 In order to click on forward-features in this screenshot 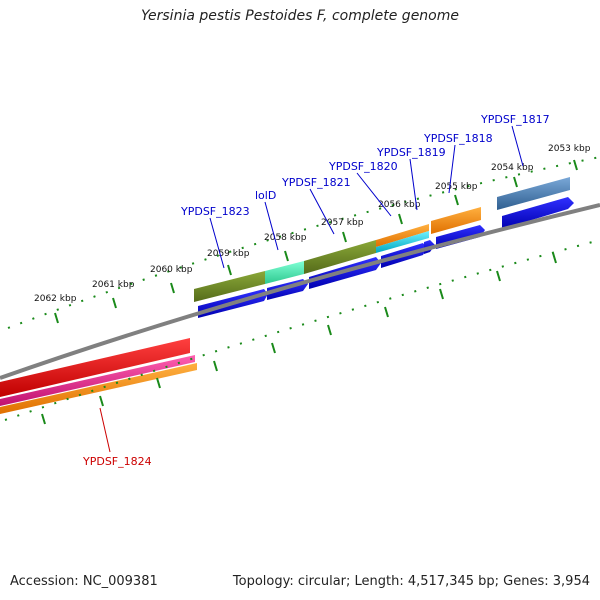, I will do `click(382, 239)`.